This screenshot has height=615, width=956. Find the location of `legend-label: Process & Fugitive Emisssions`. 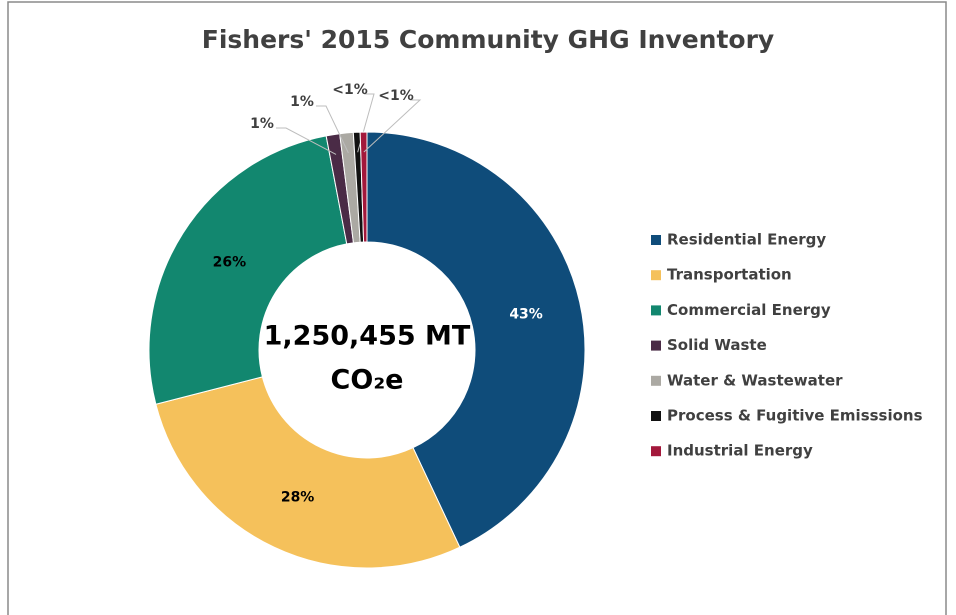

legend-label: Process & Fugitive Emisssions is located at coordinates (795, 416).